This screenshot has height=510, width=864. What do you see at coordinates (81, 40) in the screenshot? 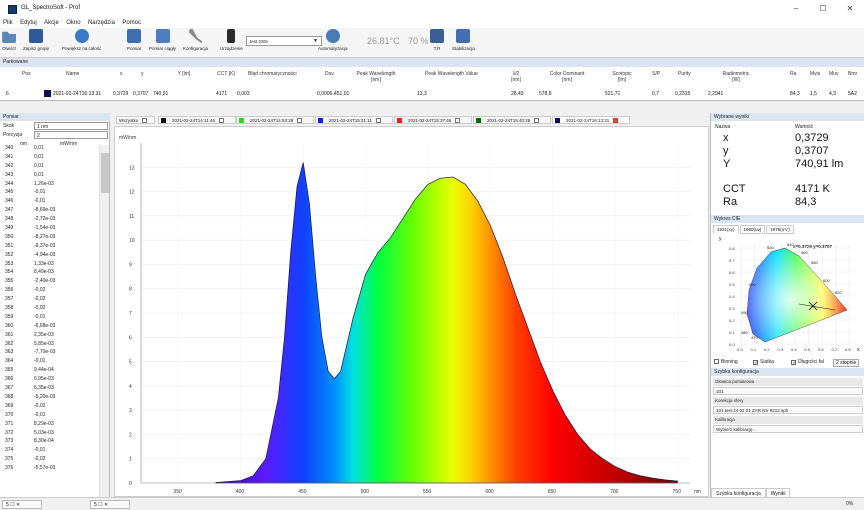
I see `zoom-fit-button: Powiększ na całość` at bounding box center [81, 40].